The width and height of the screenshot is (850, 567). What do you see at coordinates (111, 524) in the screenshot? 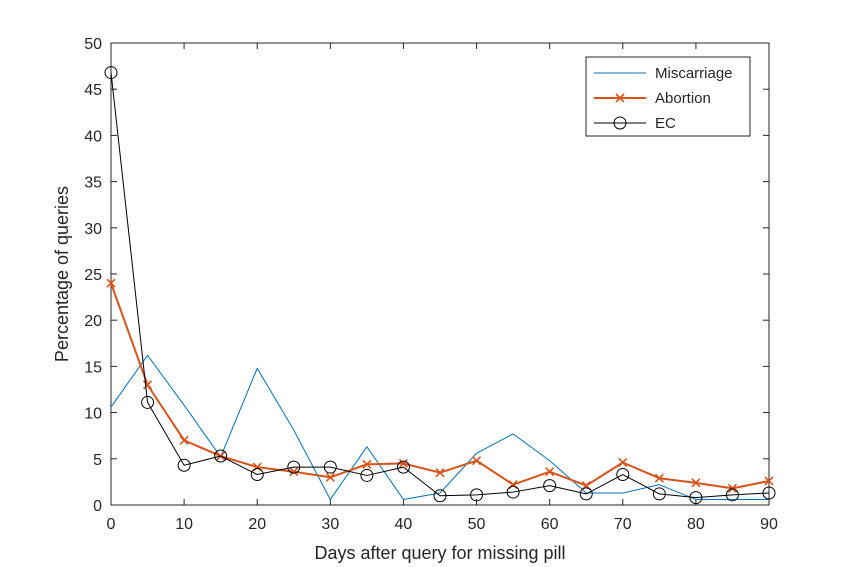
I see `x-tick-label: 0` at bounding box center [111, 524].